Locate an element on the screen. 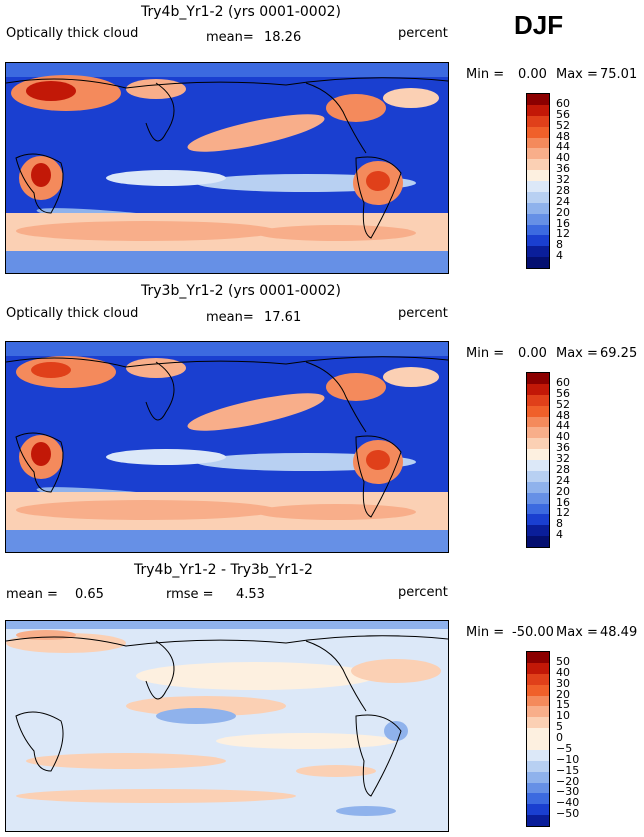  colorbar-tick-label: −50 is located at coordinates (568, 814).